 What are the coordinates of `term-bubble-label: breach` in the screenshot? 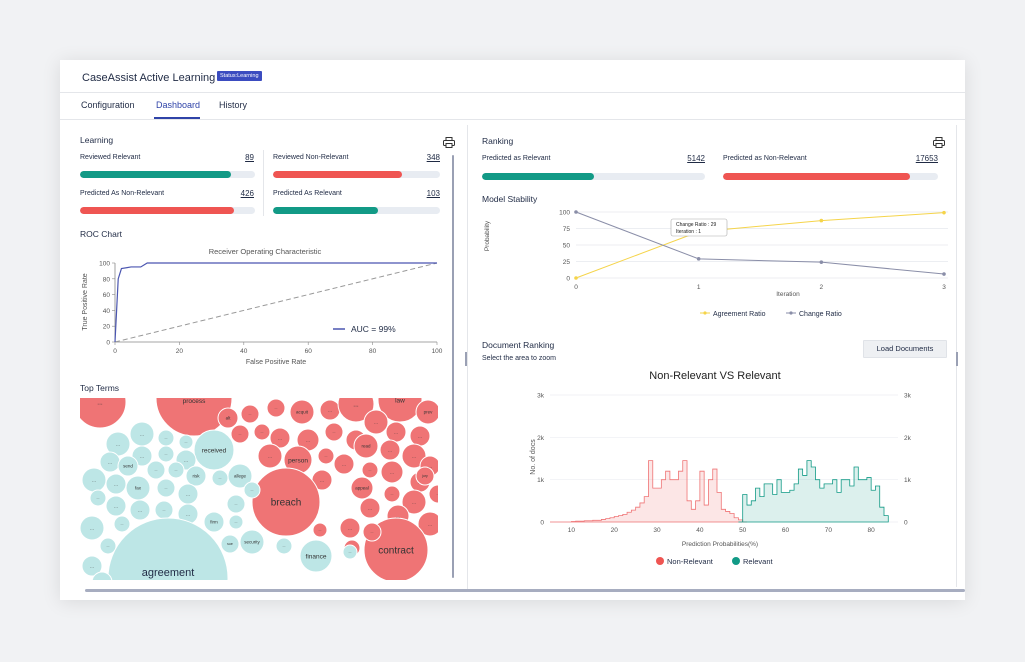 It's located at (286, 503).